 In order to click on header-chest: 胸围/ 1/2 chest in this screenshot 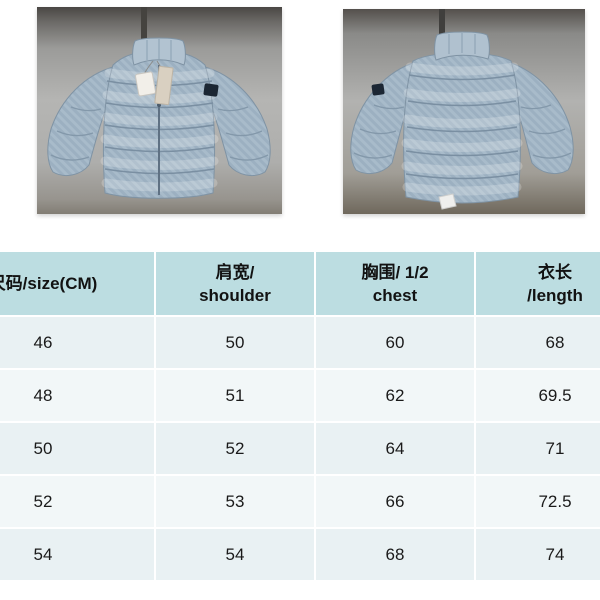, I will do `click(395, 283)`.